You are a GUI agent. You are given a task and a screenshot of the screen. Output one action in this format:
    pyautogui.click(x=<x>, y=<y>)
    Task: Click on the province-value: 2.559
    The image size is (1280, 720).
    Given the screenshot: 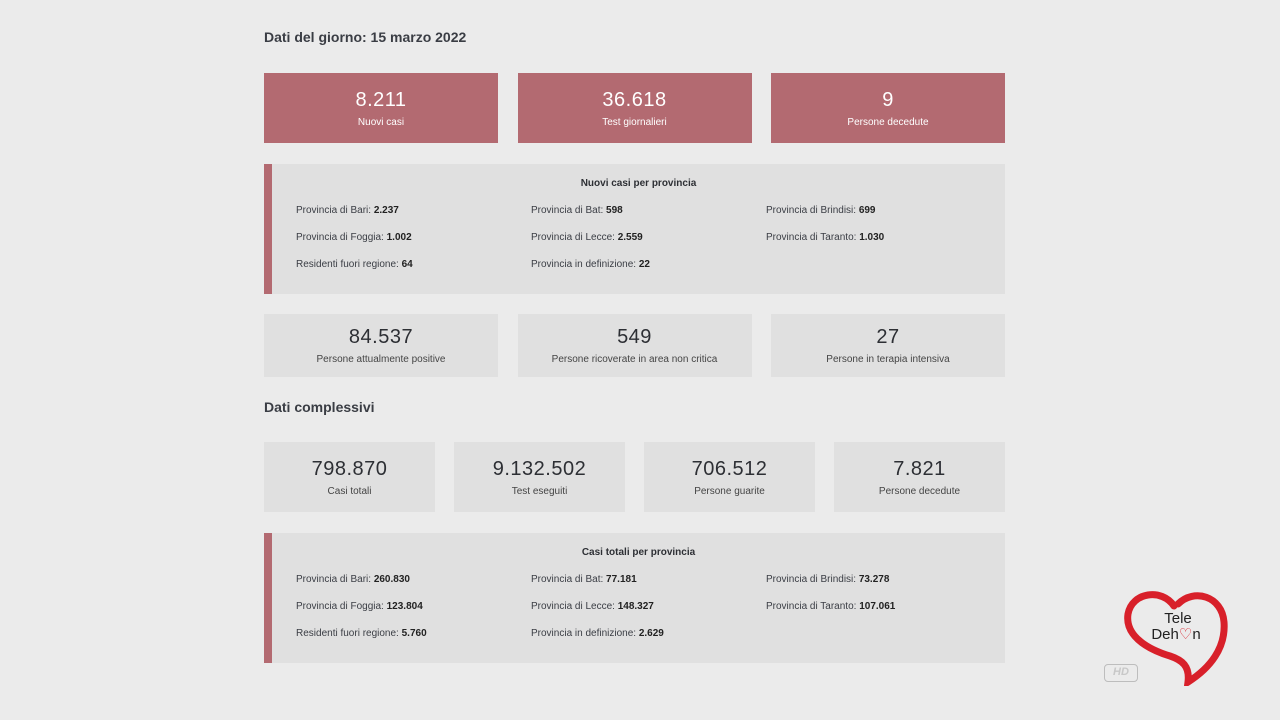 What is the action you would take?
    pyautogui.click(x=630, y=237)
    